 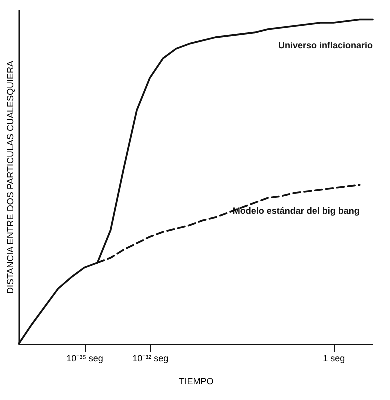 I want to click on series-label: Universo inflacionario, so click(x=326, y=45).